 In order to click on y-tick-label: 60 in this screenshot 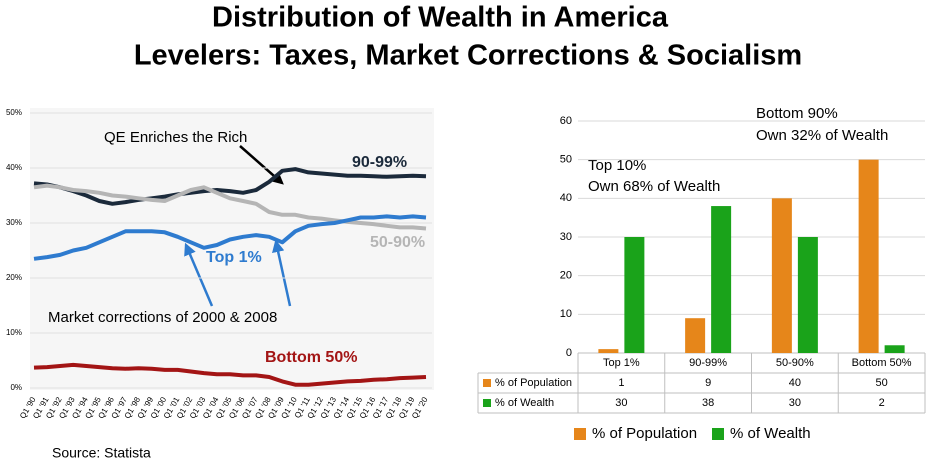, I will do `click(566, 121)`.